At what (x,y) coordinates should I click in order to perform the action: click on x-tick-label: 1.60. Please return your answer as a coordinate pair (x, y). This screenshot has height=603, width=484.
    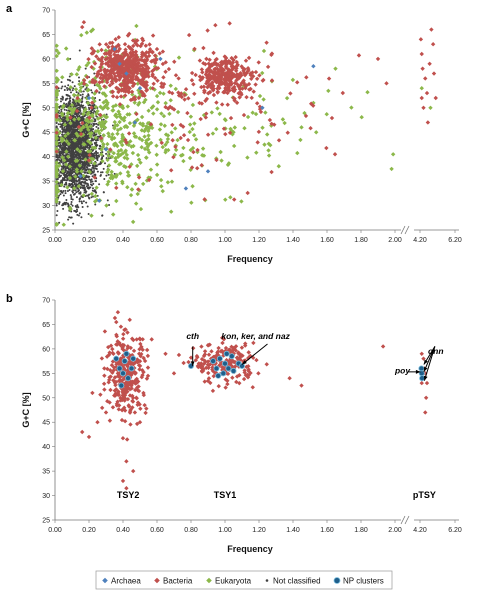
    Looking at the image, I should click on (327, 240).